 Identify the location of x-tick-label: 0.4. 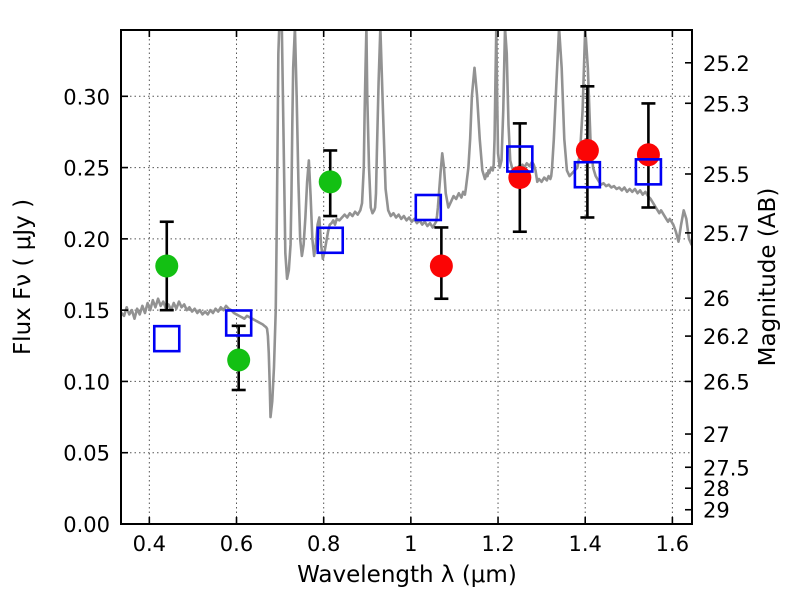
(149, 544).